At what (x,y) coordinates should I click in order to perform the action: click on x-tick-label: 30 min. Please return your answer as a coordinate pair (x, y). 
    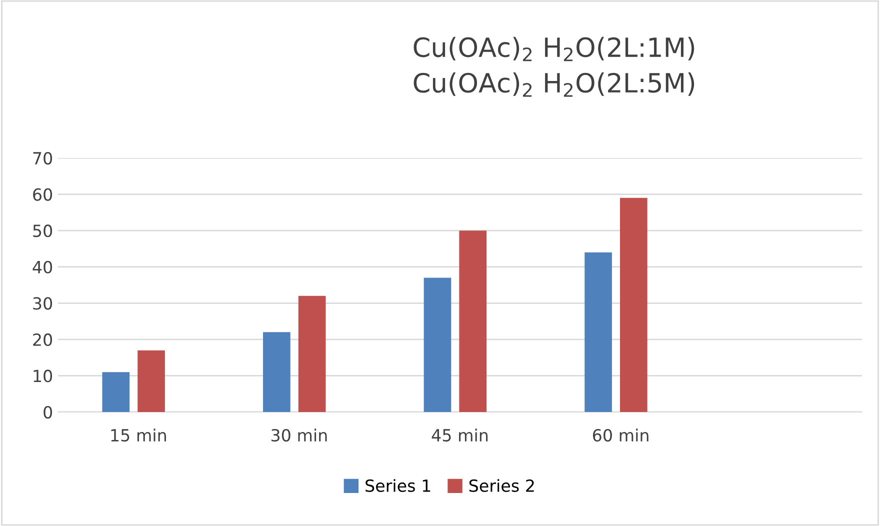
    Looking at the image, I should click on (299, 435).